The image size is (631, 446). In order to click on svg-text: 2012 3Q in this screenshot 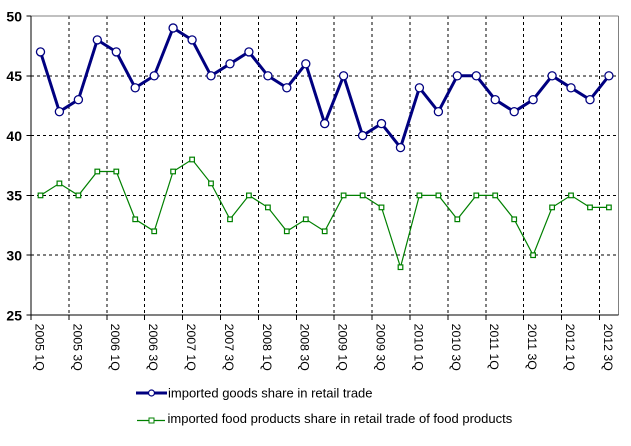, I will do `click(608, 347)`.